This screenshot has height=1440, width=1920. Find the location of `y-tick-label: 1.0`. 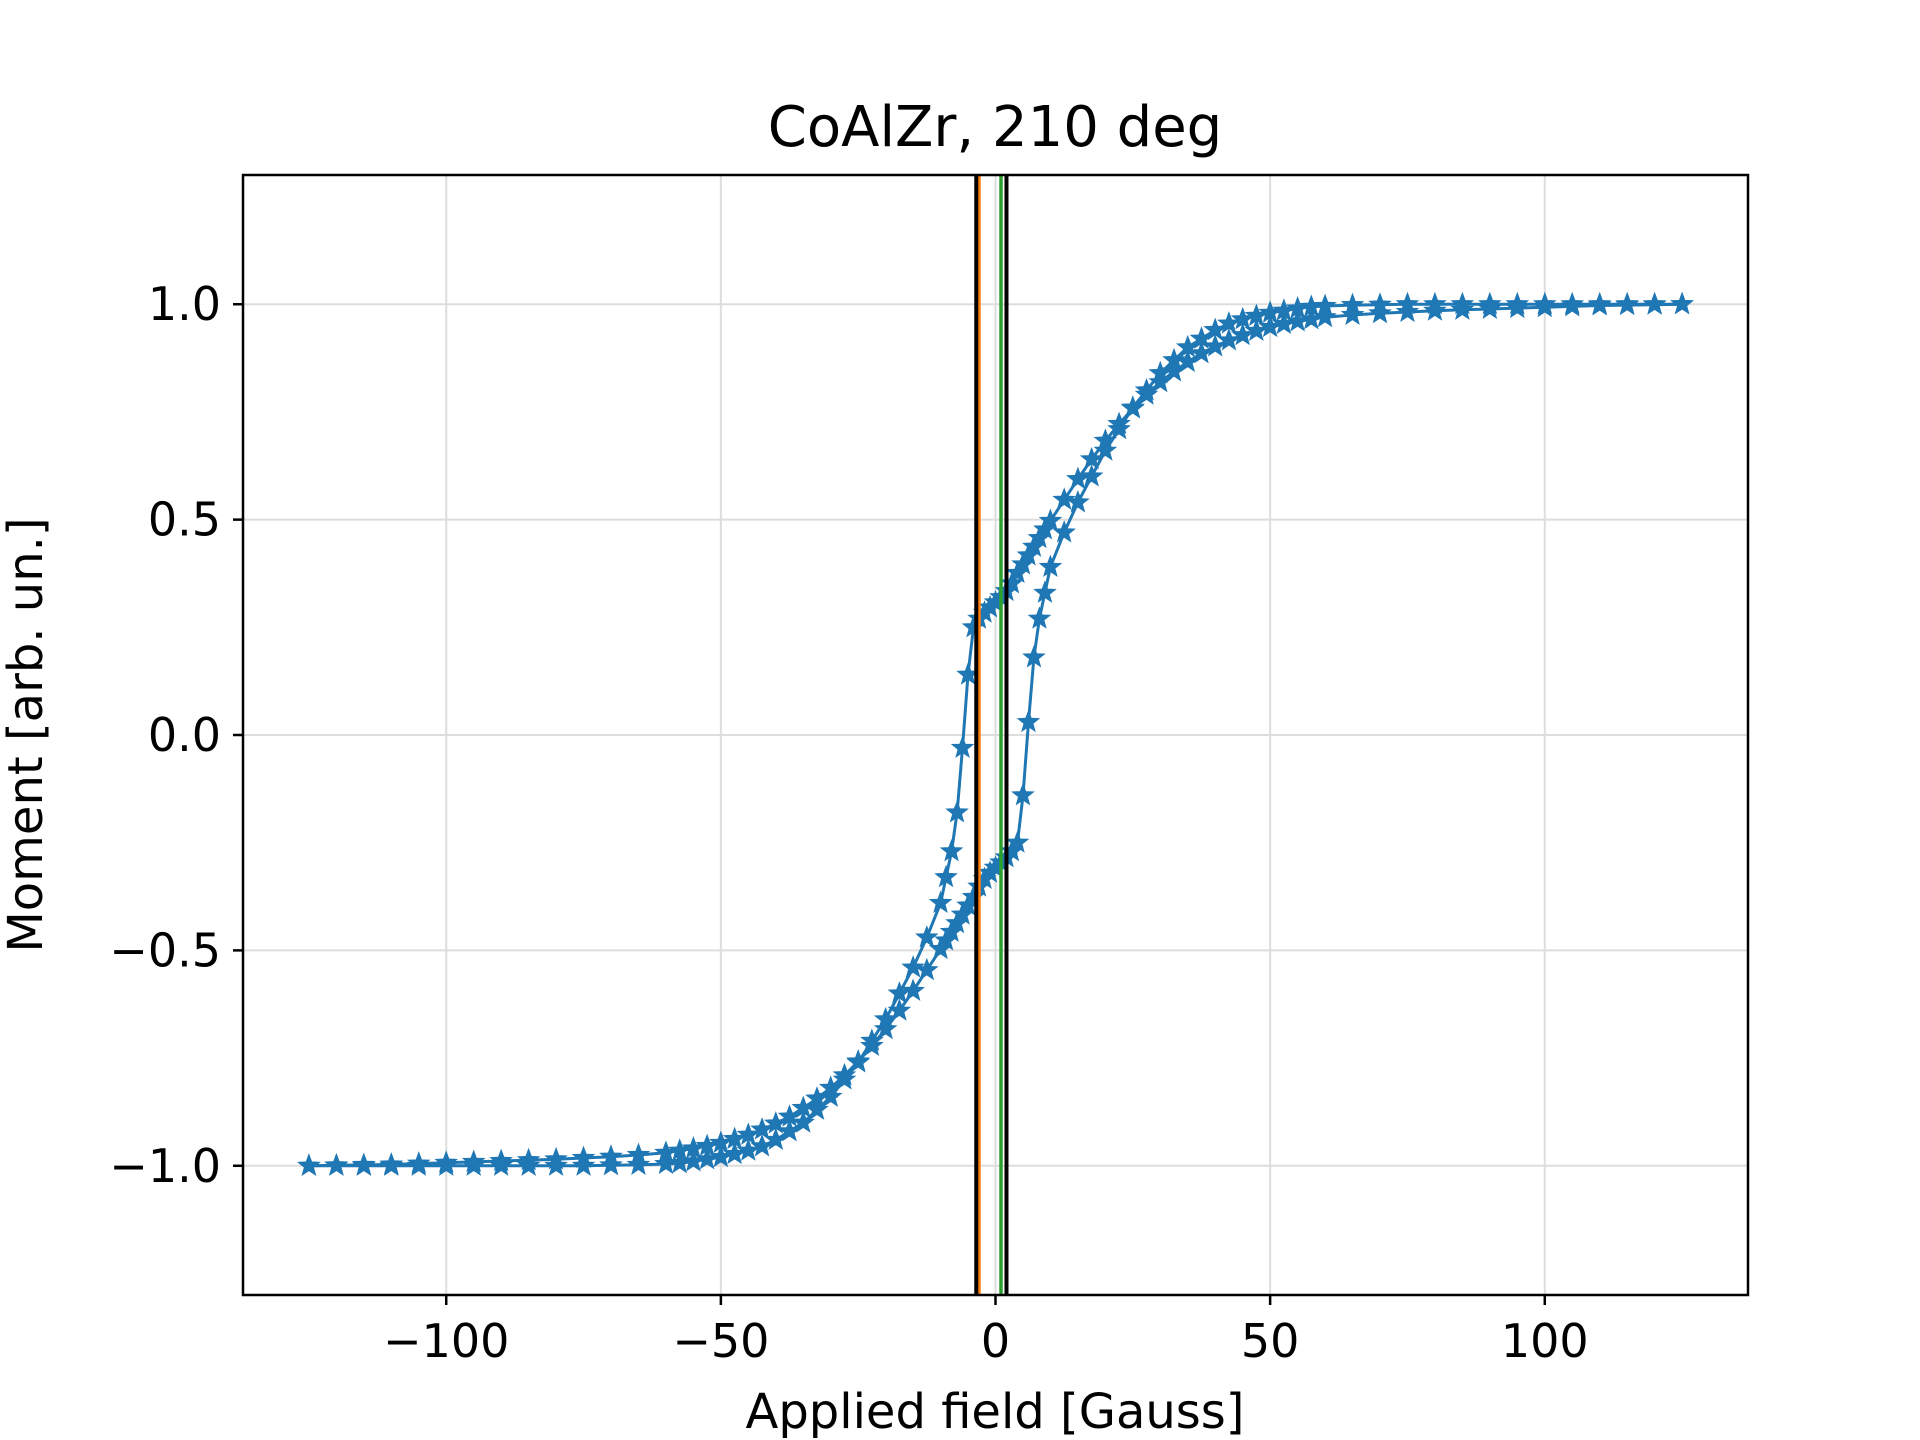

y-tick-label: 1.0 is located at coordinates (184, 304).